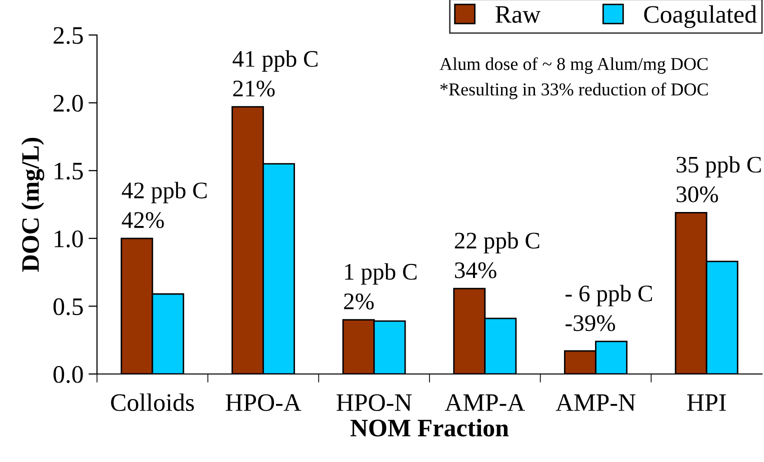 The height and width of the screenshot is (462, 764). I want to click on x-tick-label: HPO-N, so click(374, 403).